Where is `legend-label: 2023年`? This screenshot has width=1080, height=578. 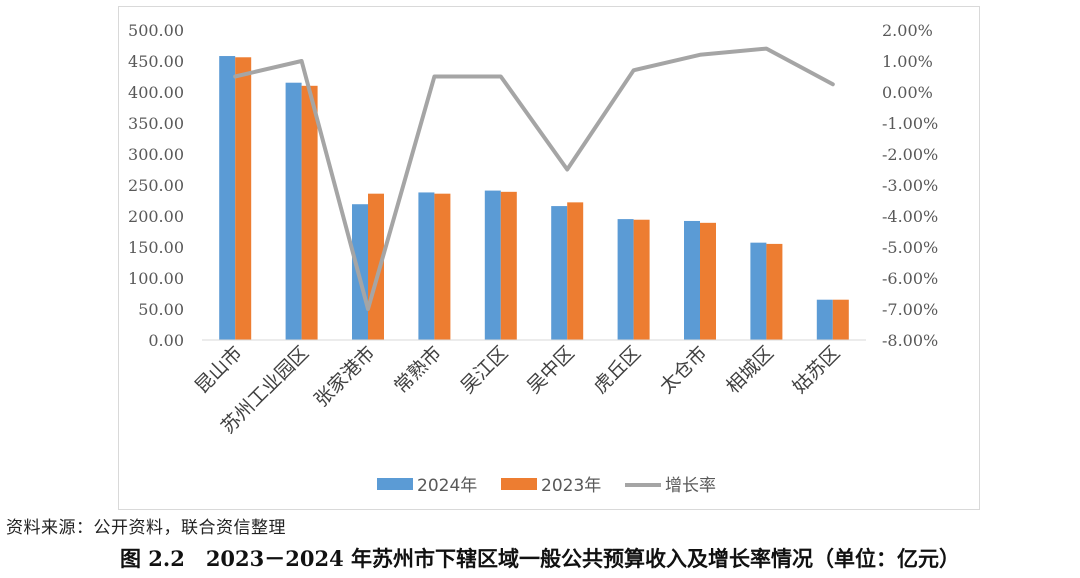
legend-label: 2023年 is located at coordinates (571, 486).